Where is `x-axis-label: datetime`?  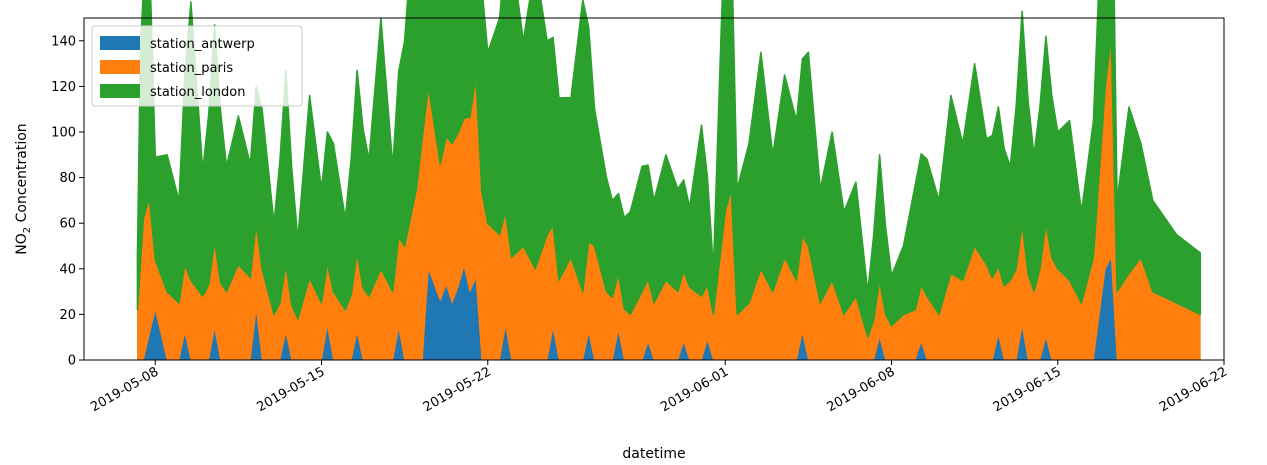
x-axis-label: datetime is located at coordinates (653, 454).